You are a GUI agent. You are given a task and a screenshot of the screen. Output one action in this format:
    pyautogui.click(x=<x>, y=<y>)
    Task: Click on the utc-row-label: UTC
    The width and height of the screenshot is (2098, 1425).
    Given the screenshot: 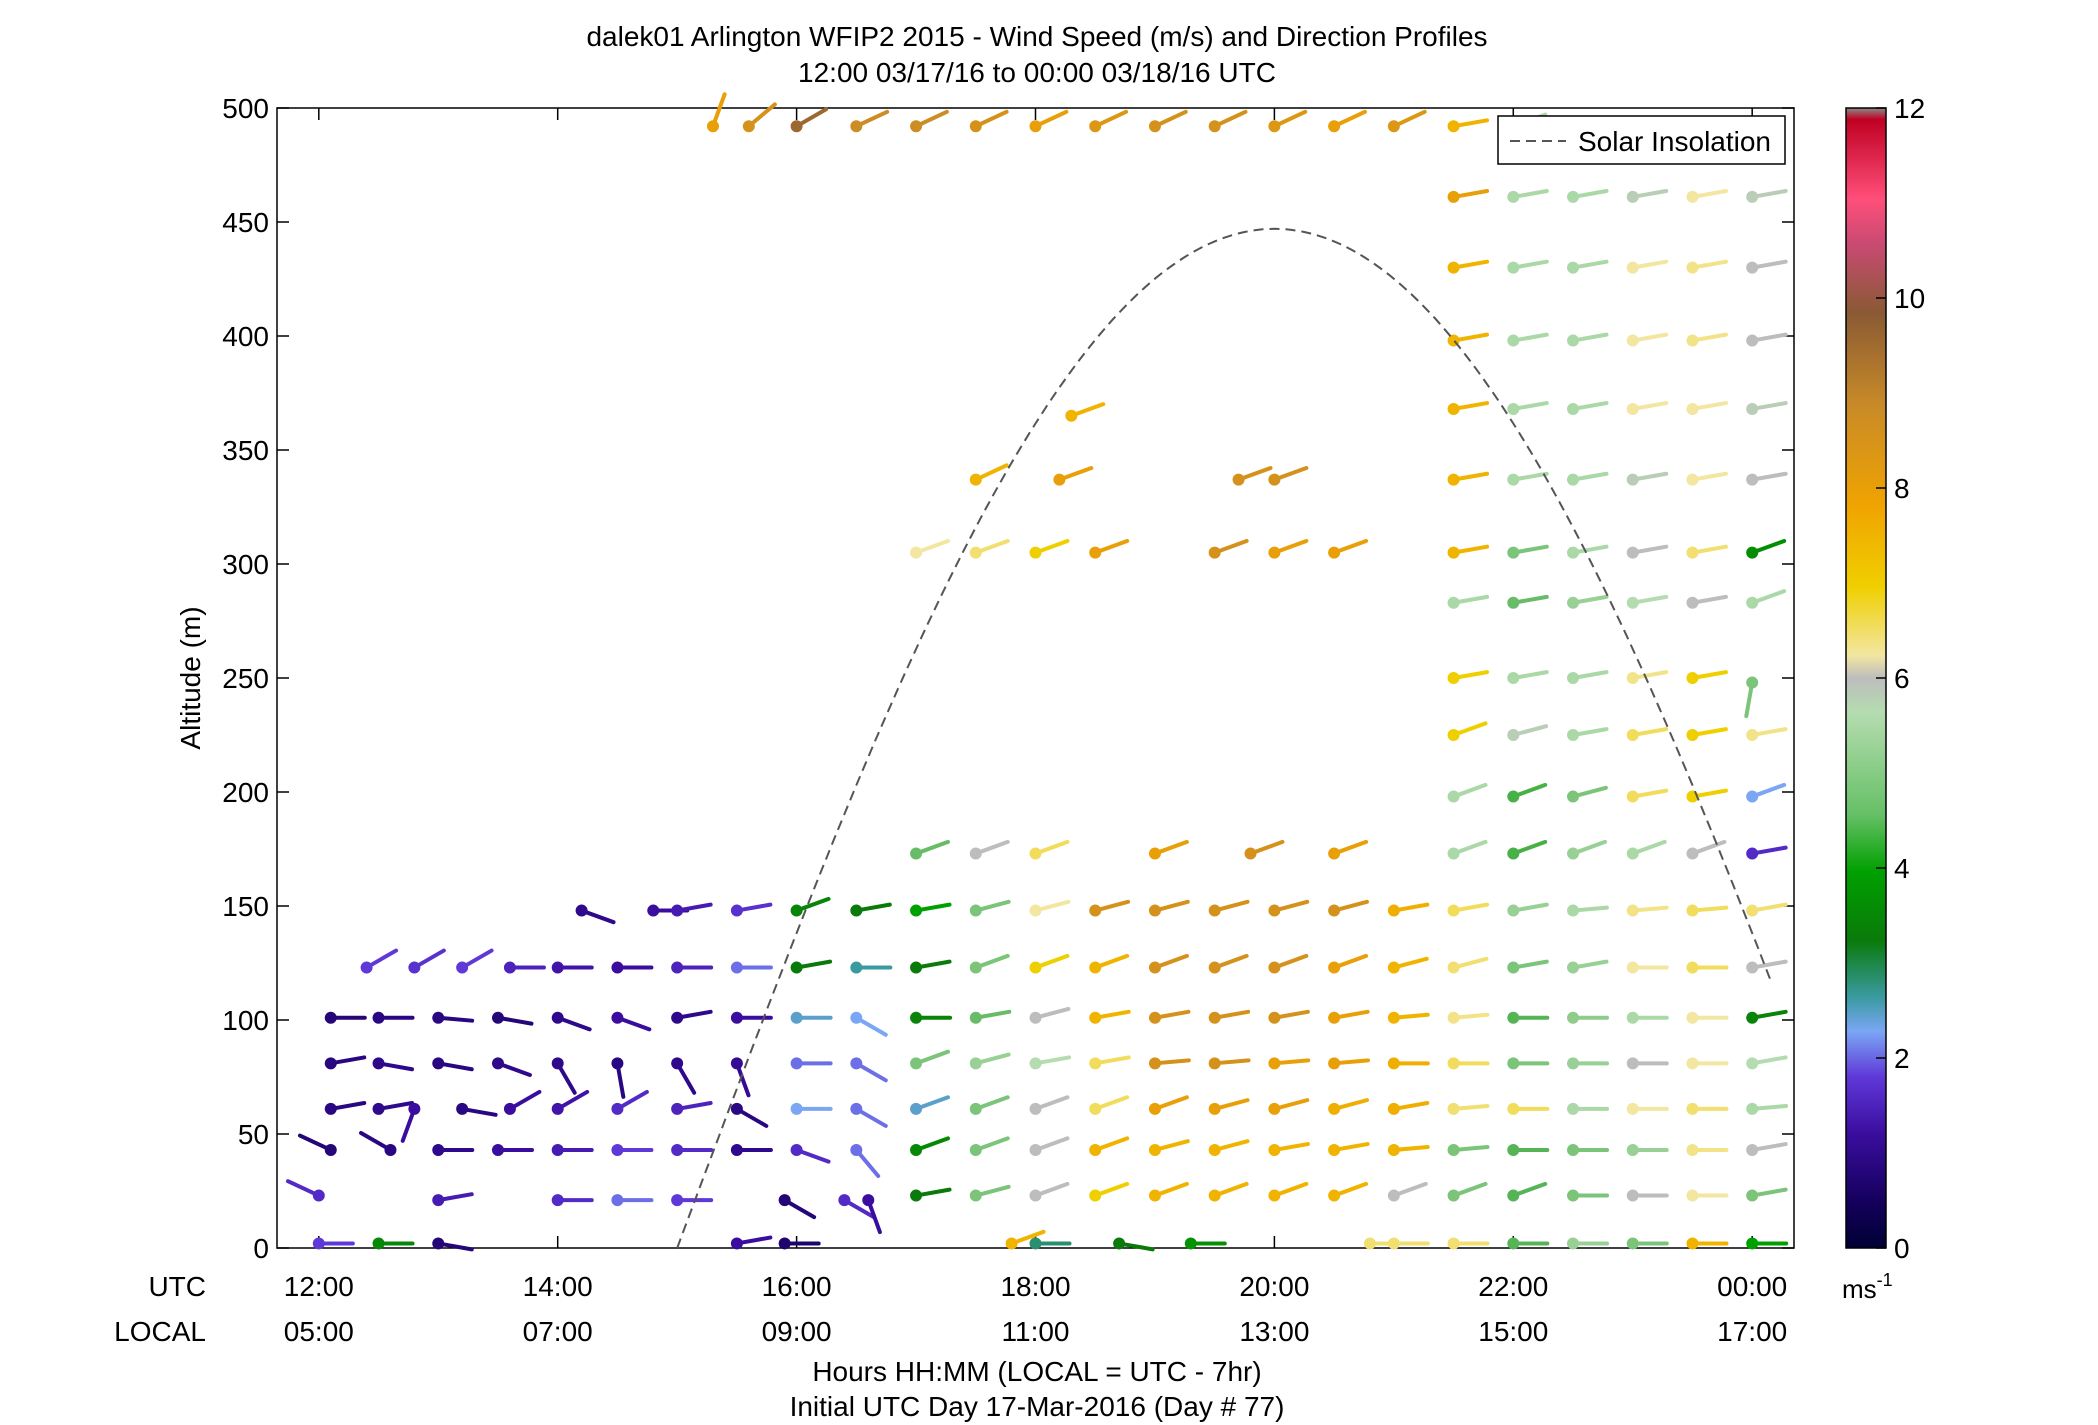 What is the action you would take?
    pyautogui.click(x=177, y=1286)
    